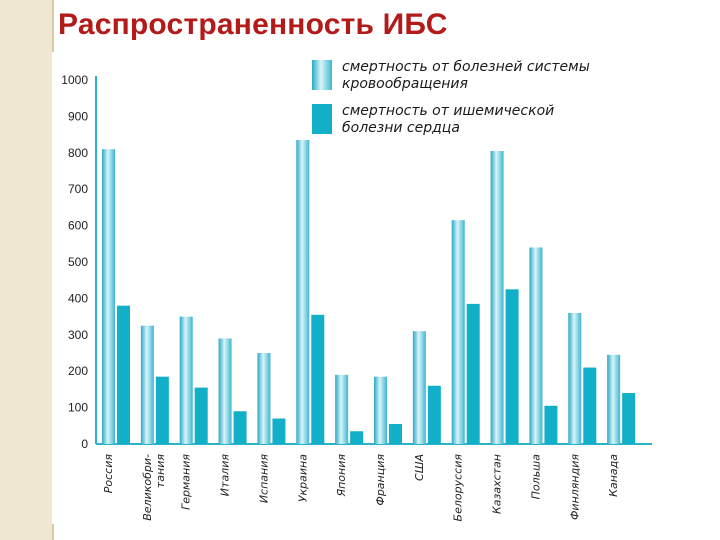 The width and height of the screenshot is (720, 540). Describe the element at coordinates (78, 153) in the screenshot. I see `y-tick-label: 800` at that location.